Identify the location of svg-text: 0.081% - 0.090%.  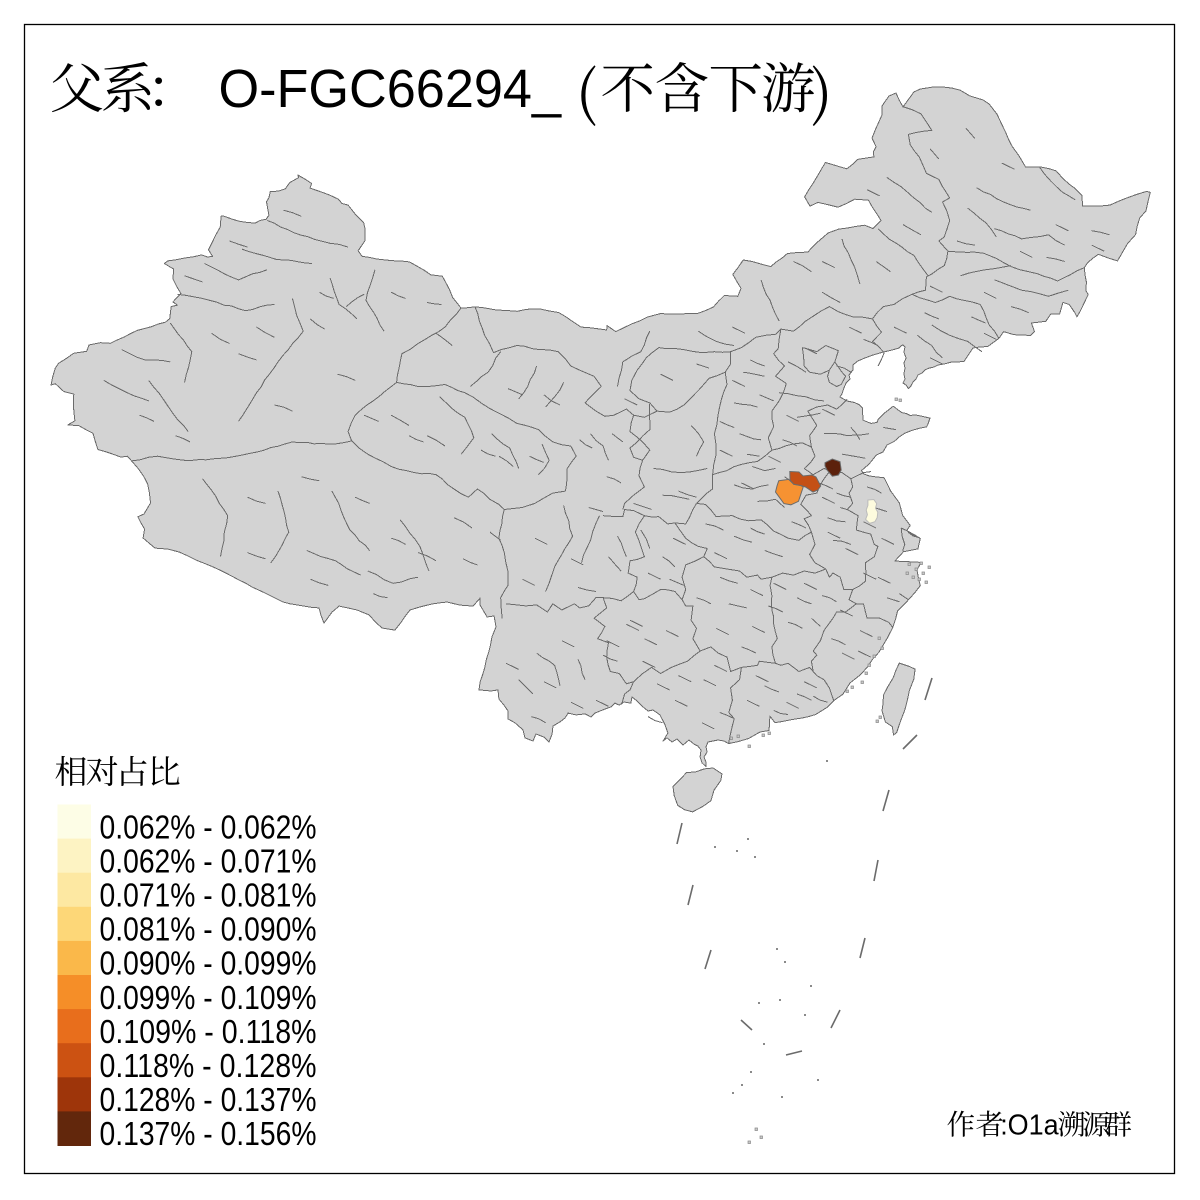
(208, 929).